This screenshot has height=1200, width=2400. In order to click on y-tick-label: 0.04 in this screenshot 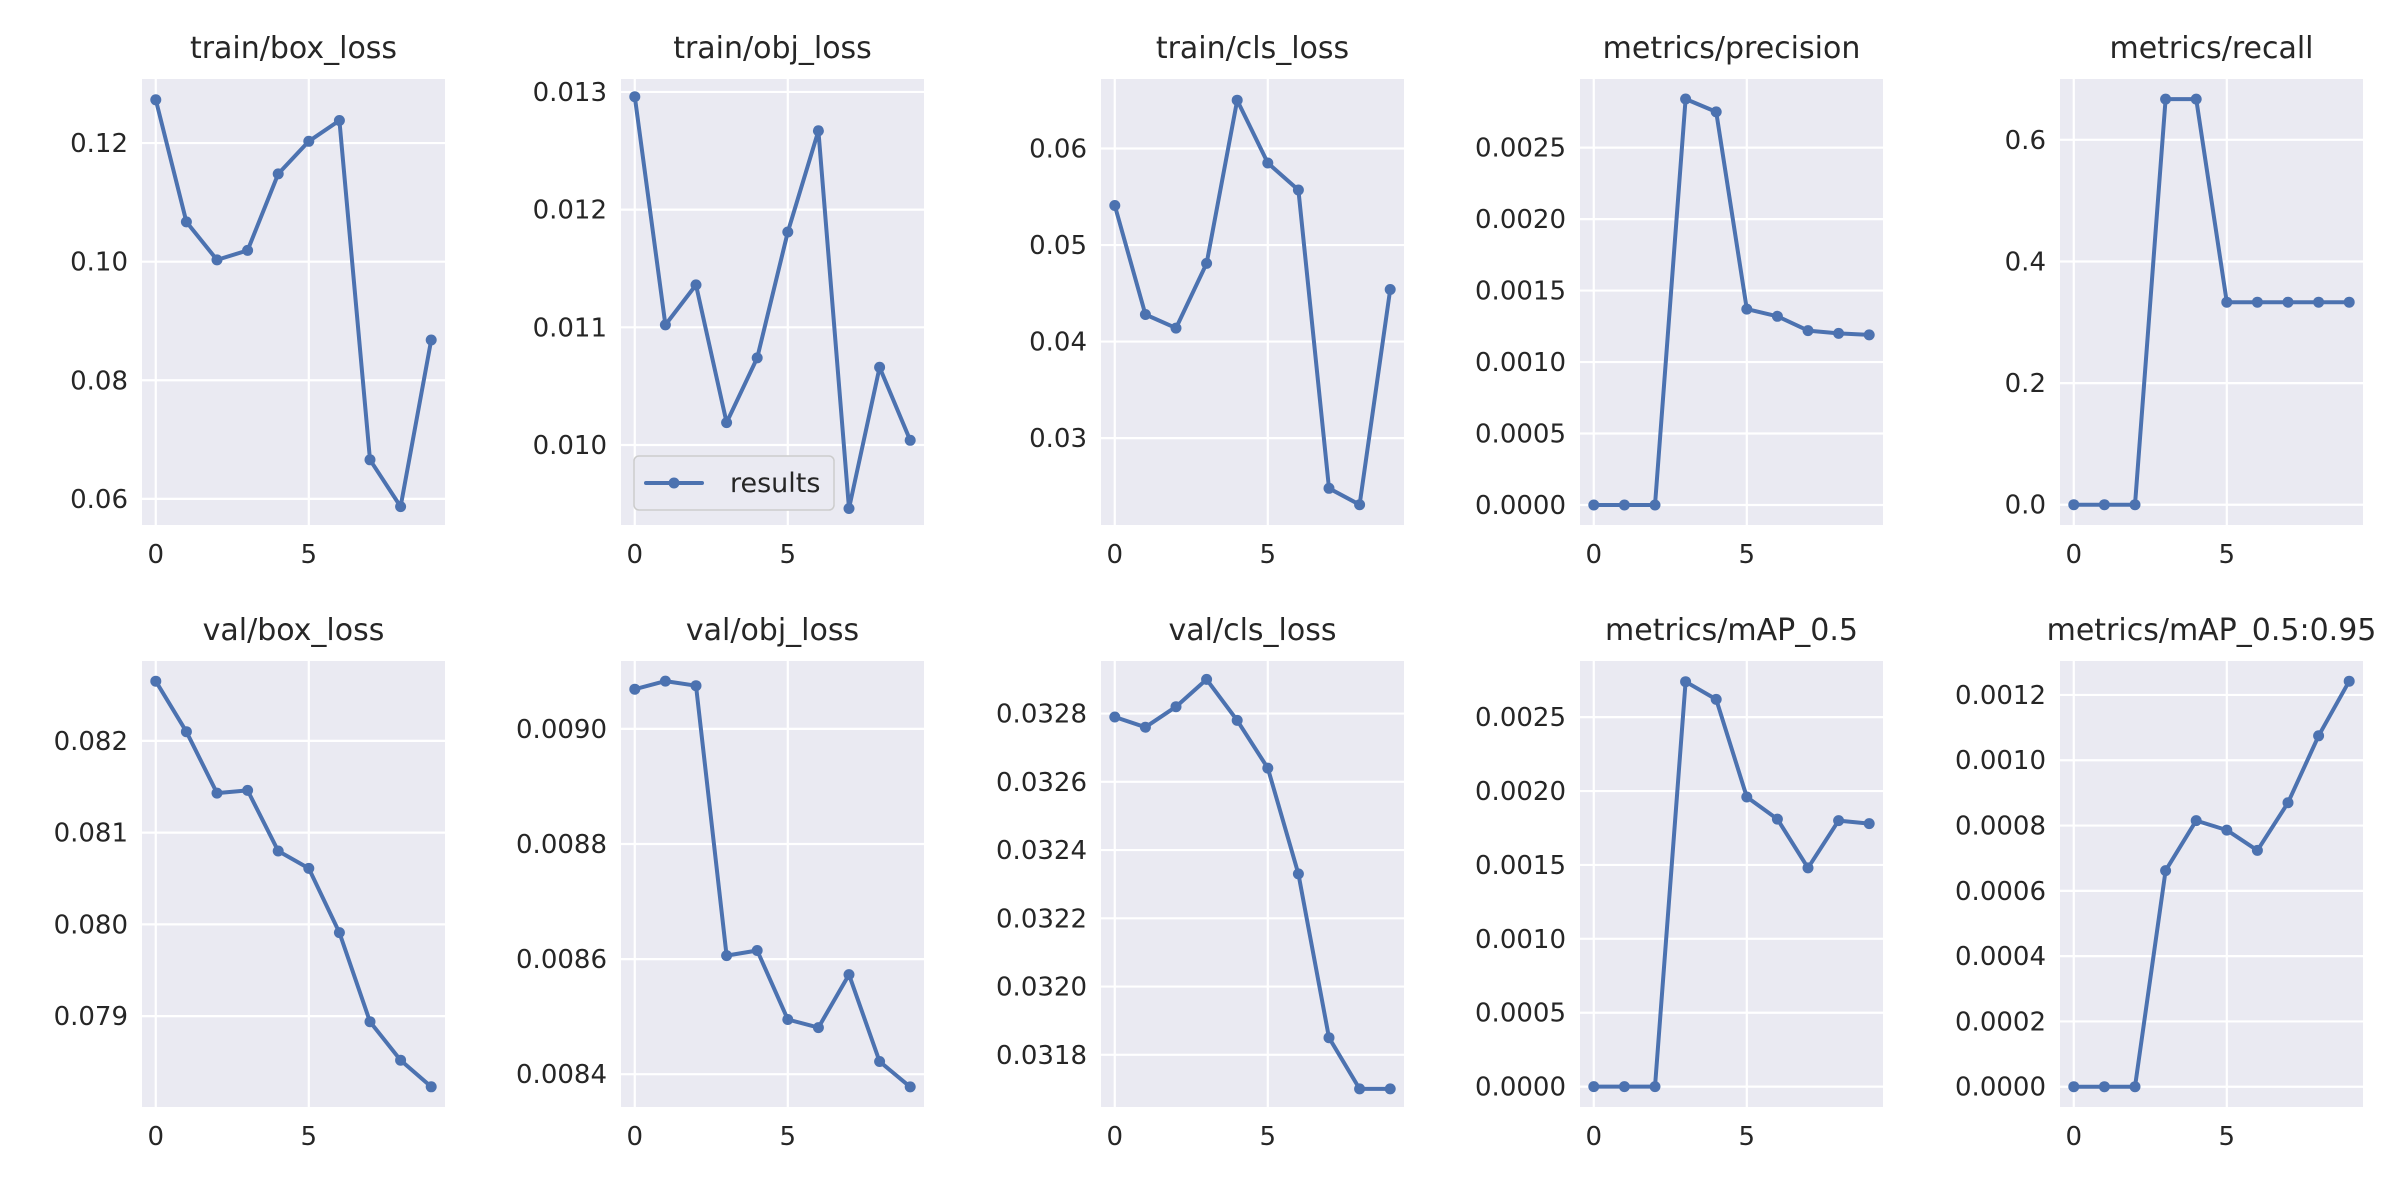, I will do `click(1058, 343)`.